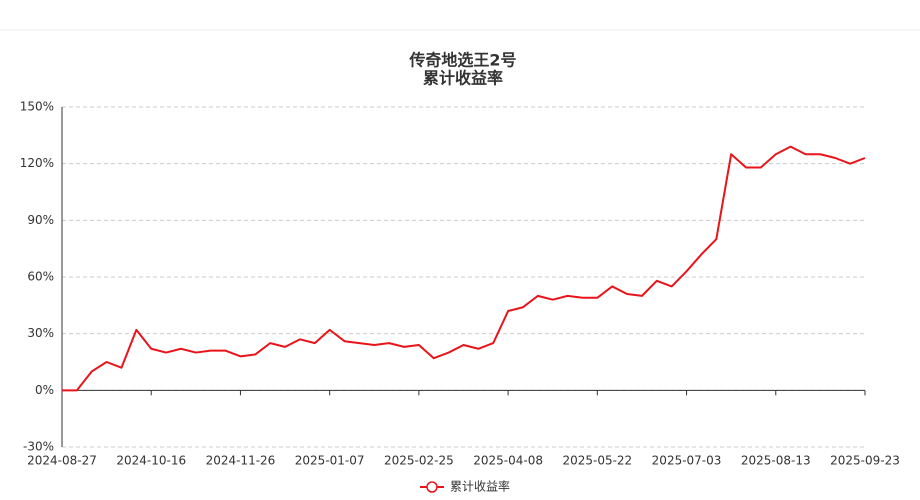 The width and height of the screenshot is (920, 500). I want to click on y-tick-label: 30%, so click(40, 333).